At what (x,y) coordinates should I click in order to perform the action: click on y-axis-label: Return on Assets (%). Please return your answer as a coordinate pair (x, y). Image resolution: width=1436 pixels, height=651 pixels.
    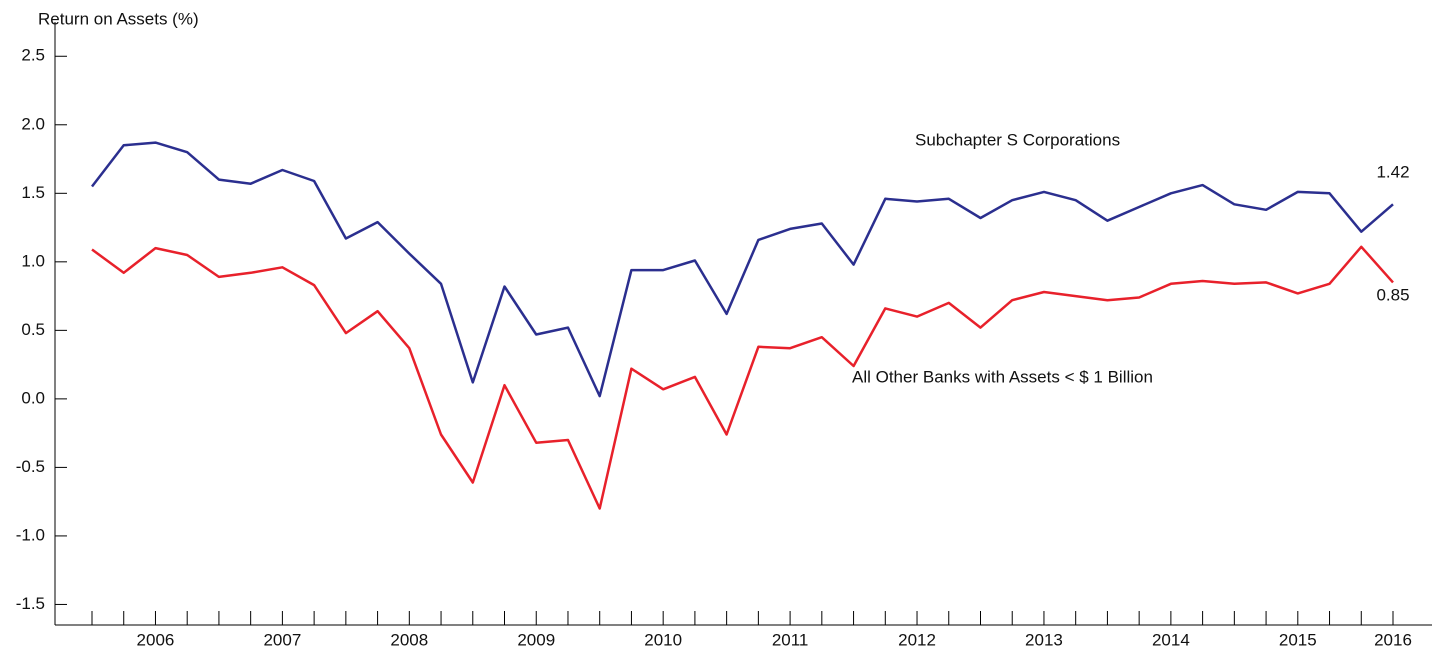
    Looking at the image, I should click on (118, 18).